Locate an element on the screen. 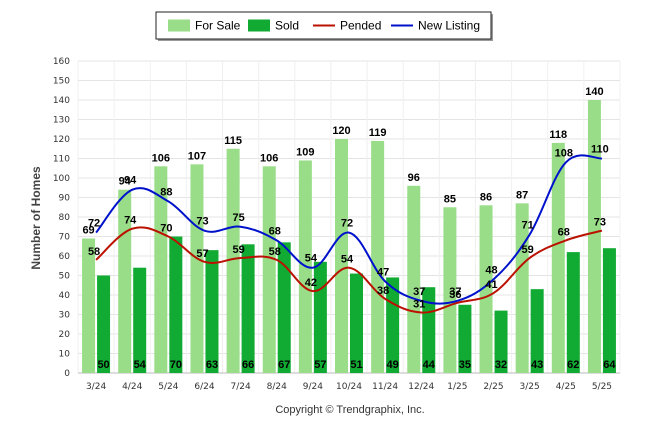 This screenshot has width=646, height=434. label-pended: 36 is located at coordinates (455, 295).